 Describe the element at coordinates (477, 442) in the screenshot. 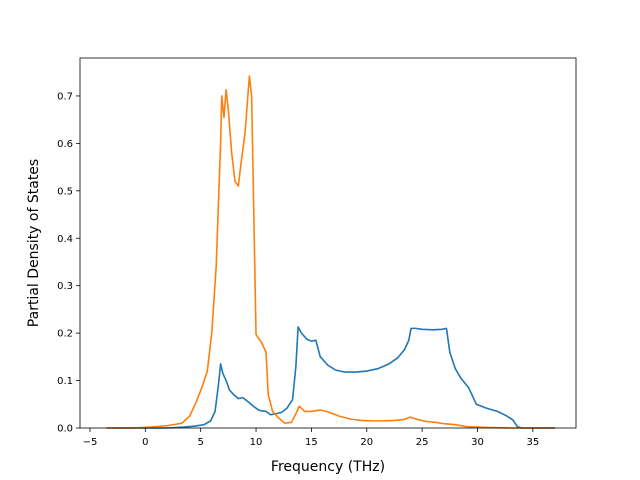

I see `x-tick-label: 30` at that location.